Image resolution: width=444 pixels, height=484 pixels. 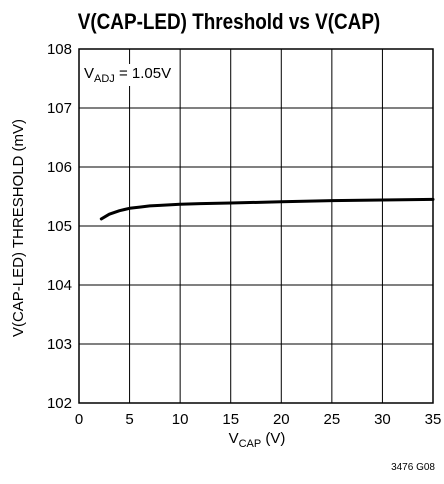 I want to click on x-tick-label: 10, so click(x=180, y=419).